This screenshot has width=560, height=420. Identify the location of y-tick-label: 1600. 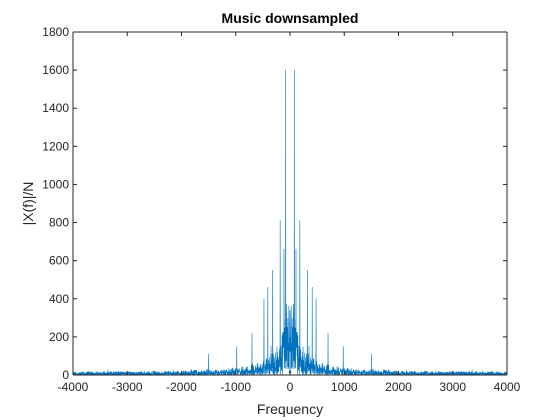
(55, 70).